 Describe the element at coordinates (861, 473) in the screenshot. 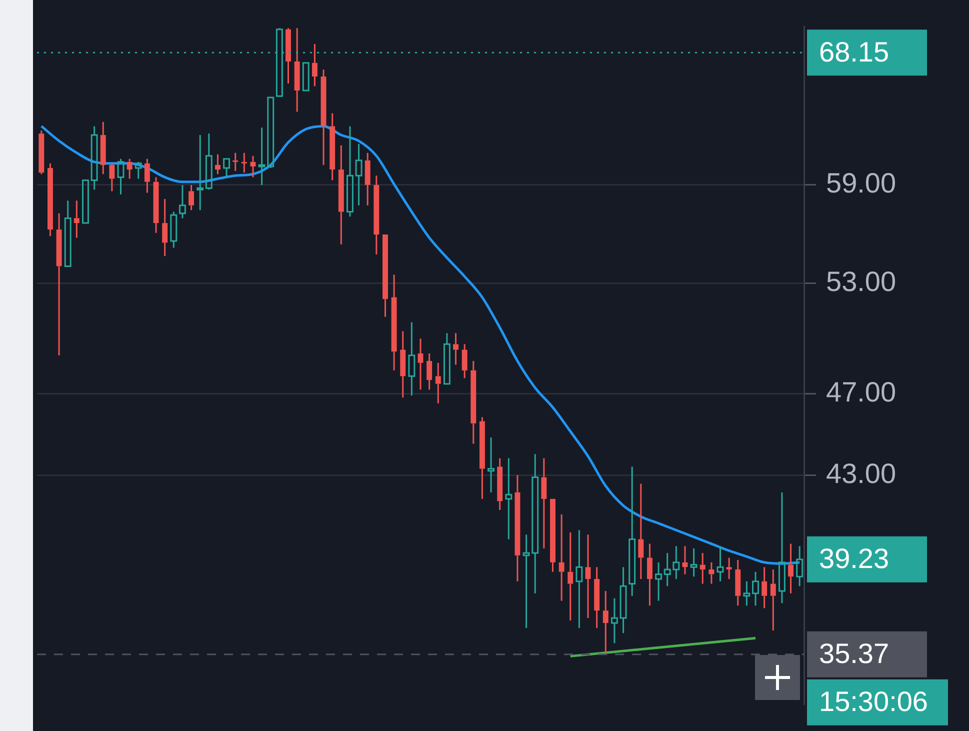

I see `y-tick-label: 43.00` at that location.